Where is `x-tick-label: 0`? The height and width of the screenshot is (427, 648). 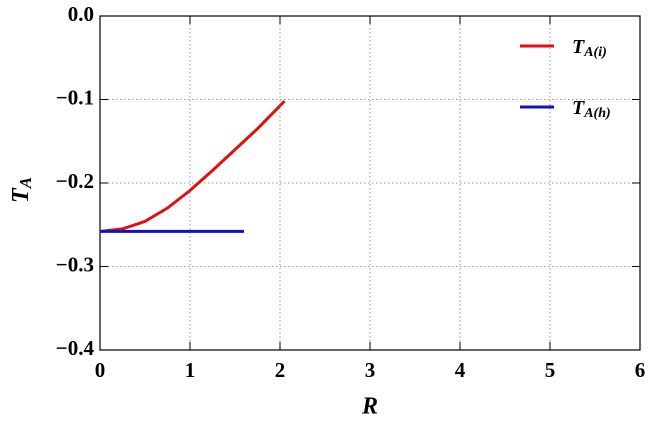 x-tick-label: 0 is located at coordinates (100, 370).